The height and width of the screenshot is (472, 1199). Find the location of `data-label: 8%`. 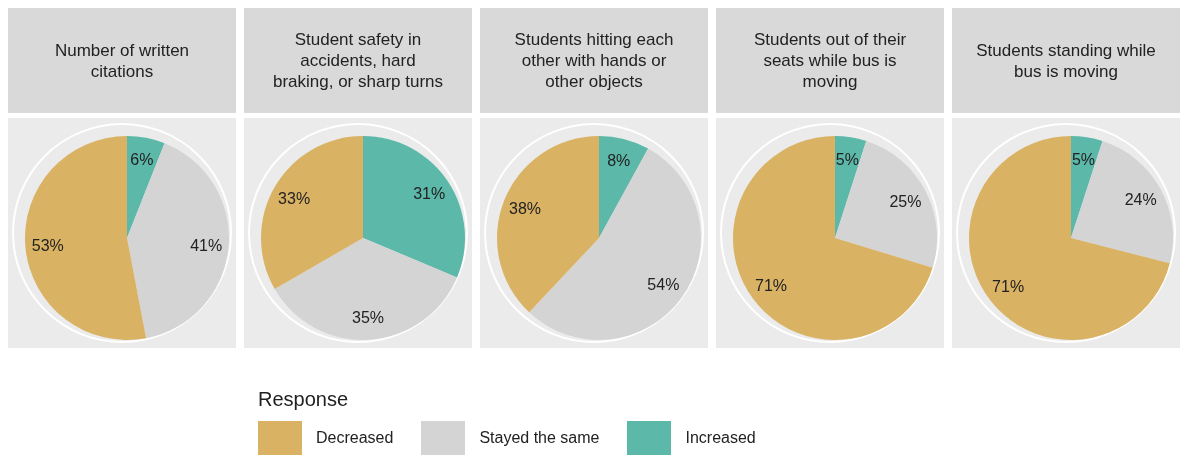

data-label: 8% is located at coordinates (619, 161).